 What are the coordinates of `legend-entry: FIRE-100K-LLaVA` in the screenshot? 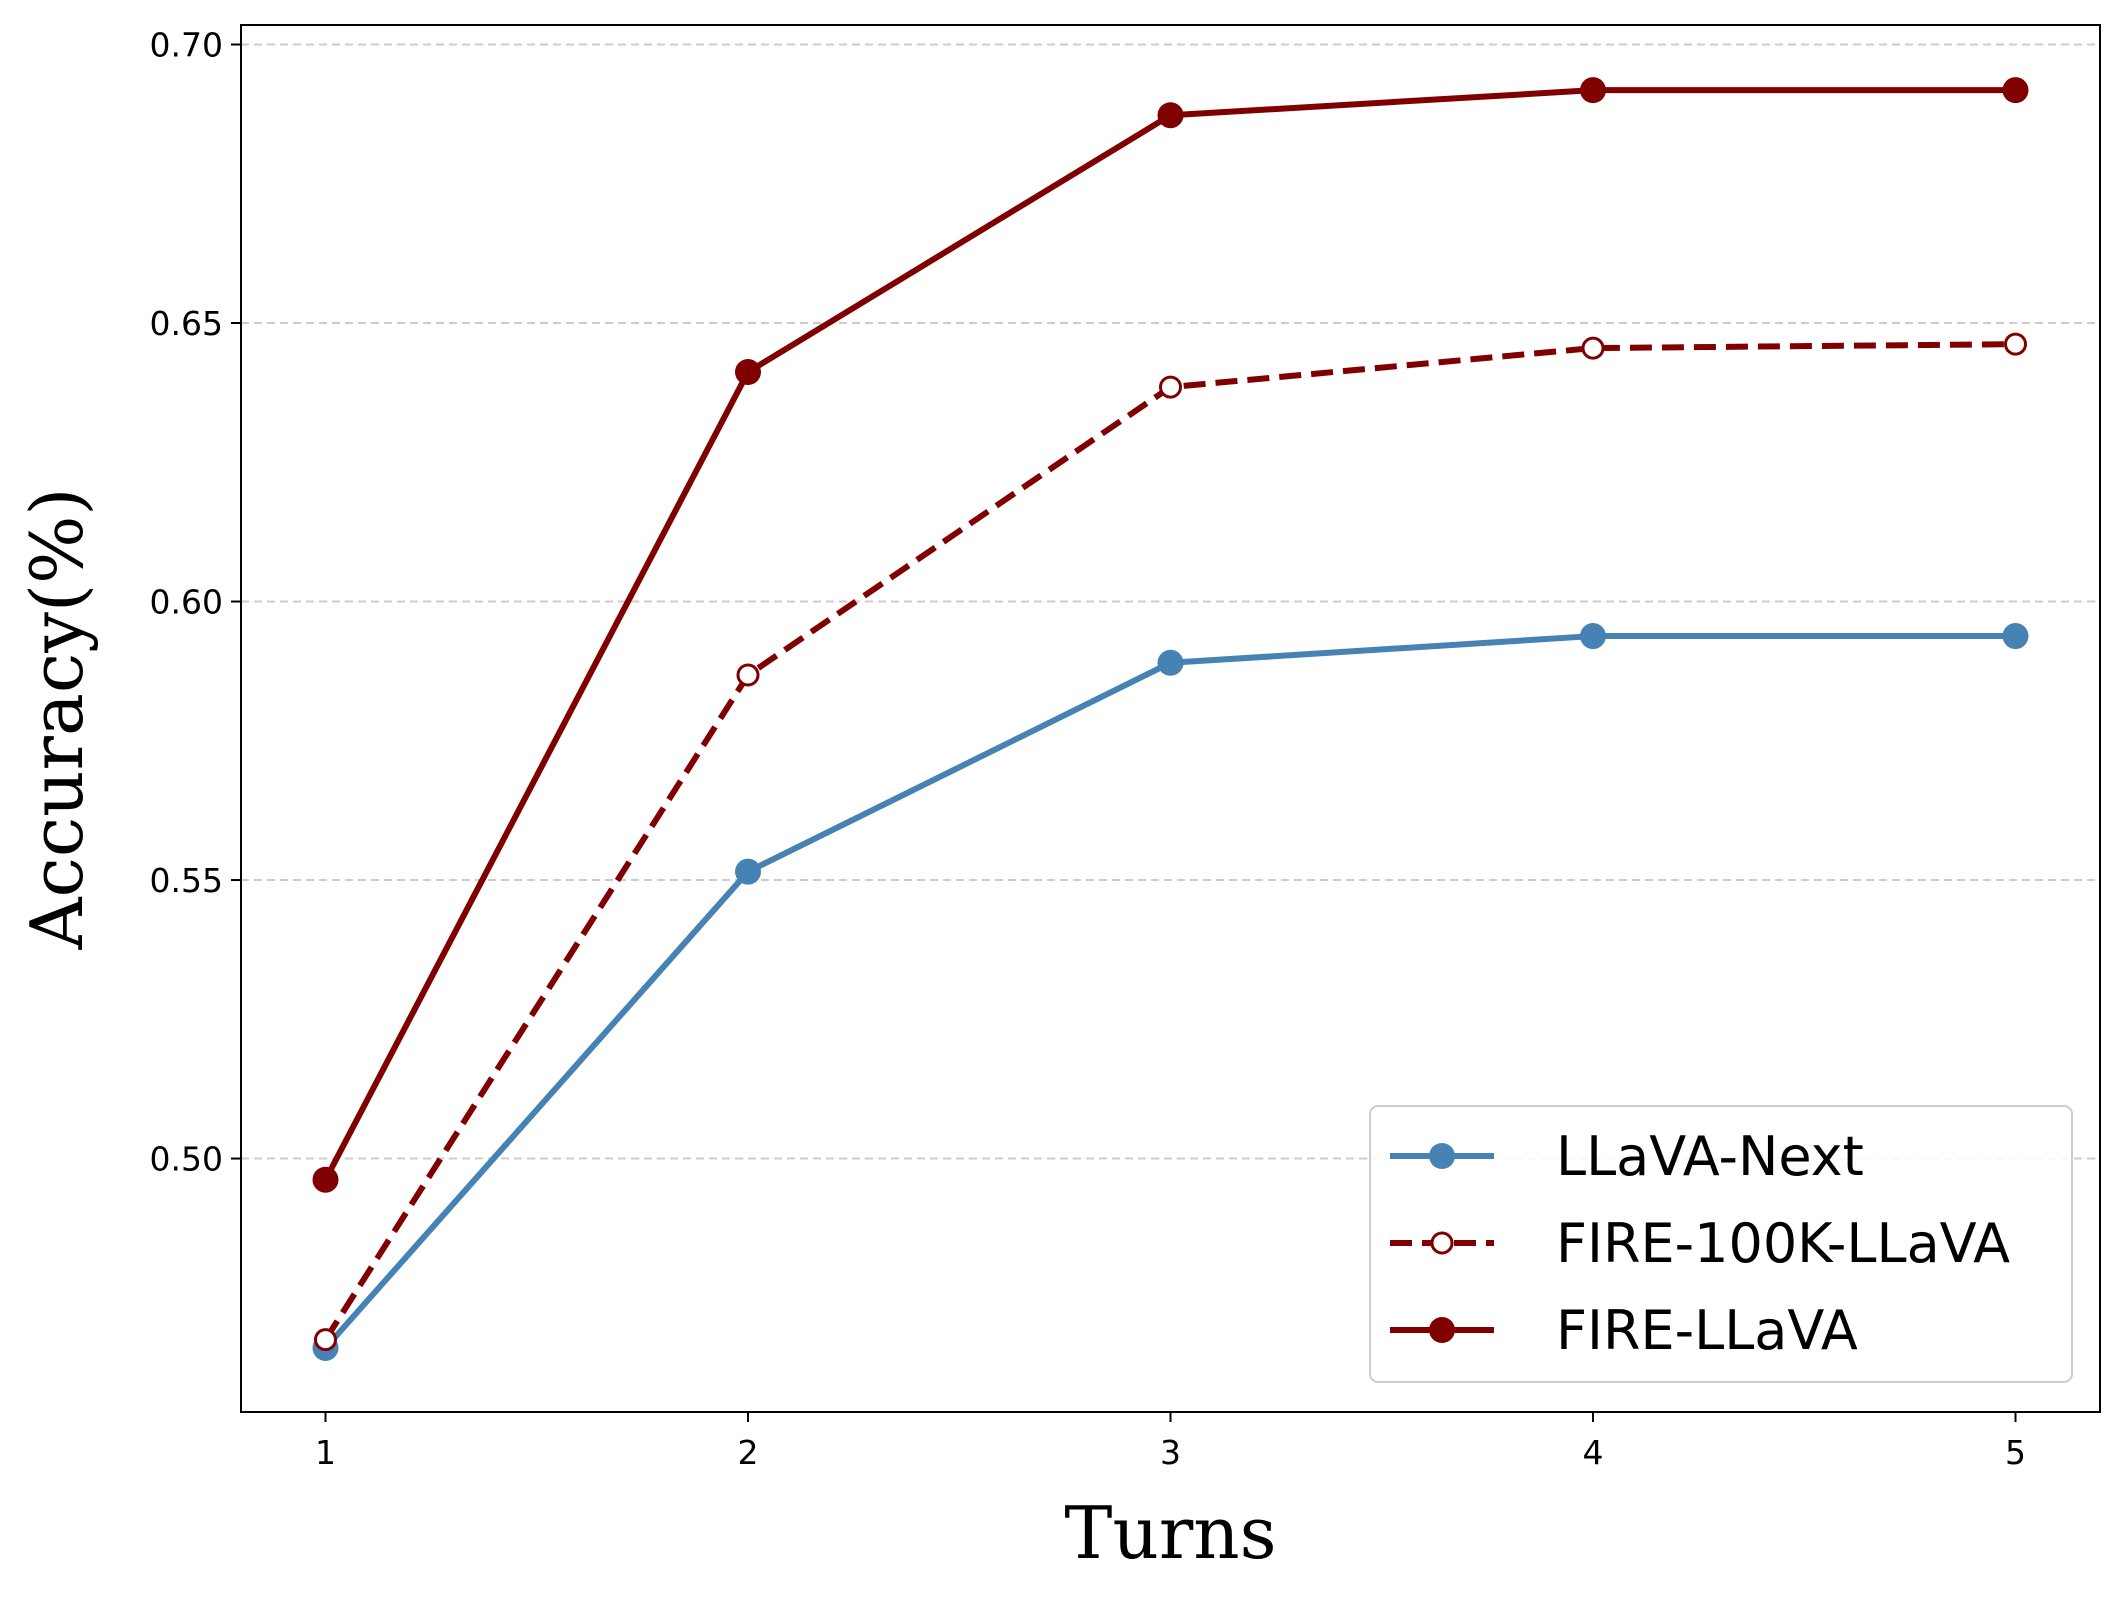 It's located at (1700, 1243).